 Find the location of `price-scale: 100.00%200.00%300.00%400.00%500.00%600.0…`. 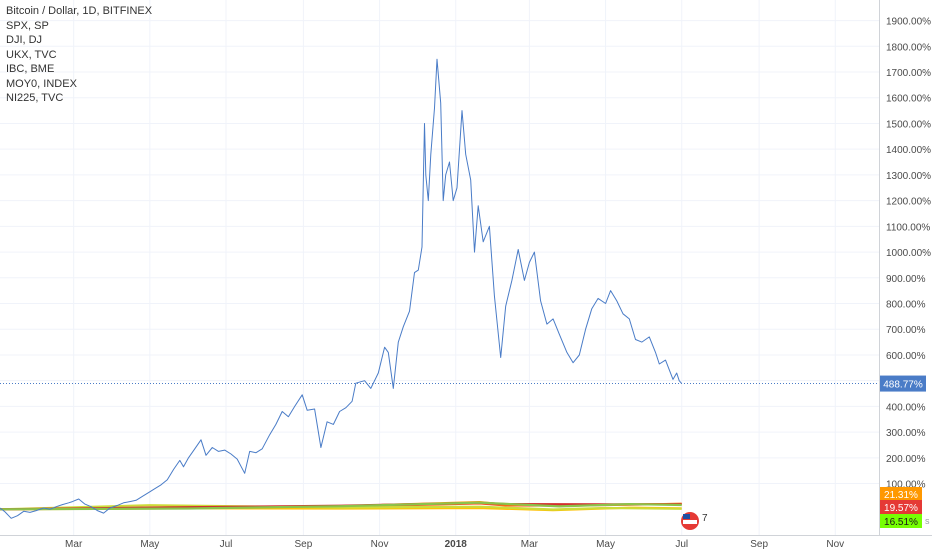

price-scale: 100.00%200.00%300.00%400.00%500.00%600.0… is located at coordinates (908, 254).